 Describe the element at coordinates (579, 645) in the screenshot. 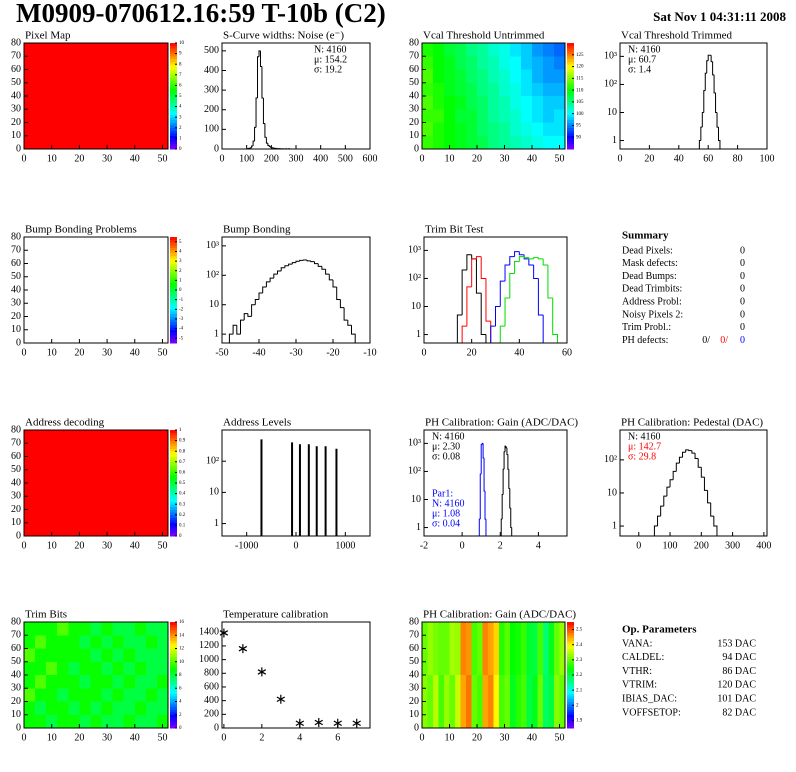

I see `colorbar-tick-label: 2.4` at that location.